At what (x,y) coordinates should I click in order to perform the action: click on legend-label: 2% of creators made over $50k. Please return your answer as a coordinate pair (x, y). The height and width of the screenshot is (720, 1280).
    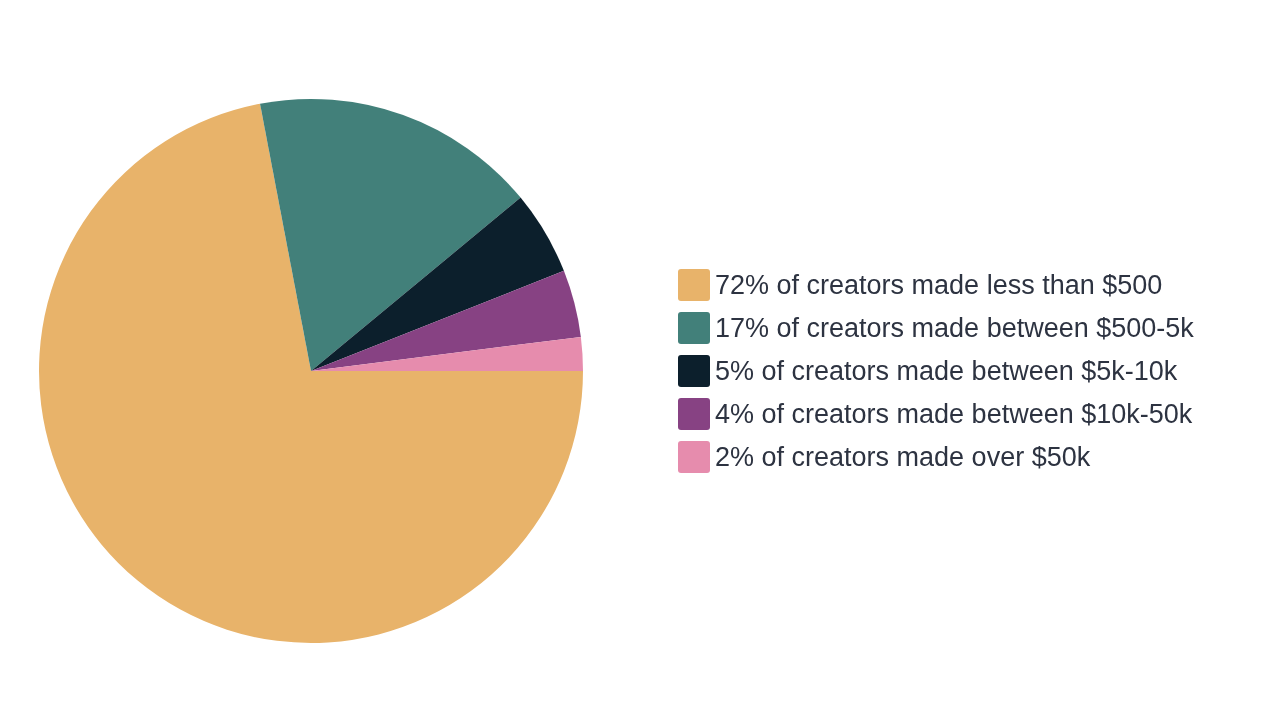
    Looking at the image, I should click on (903, 457).